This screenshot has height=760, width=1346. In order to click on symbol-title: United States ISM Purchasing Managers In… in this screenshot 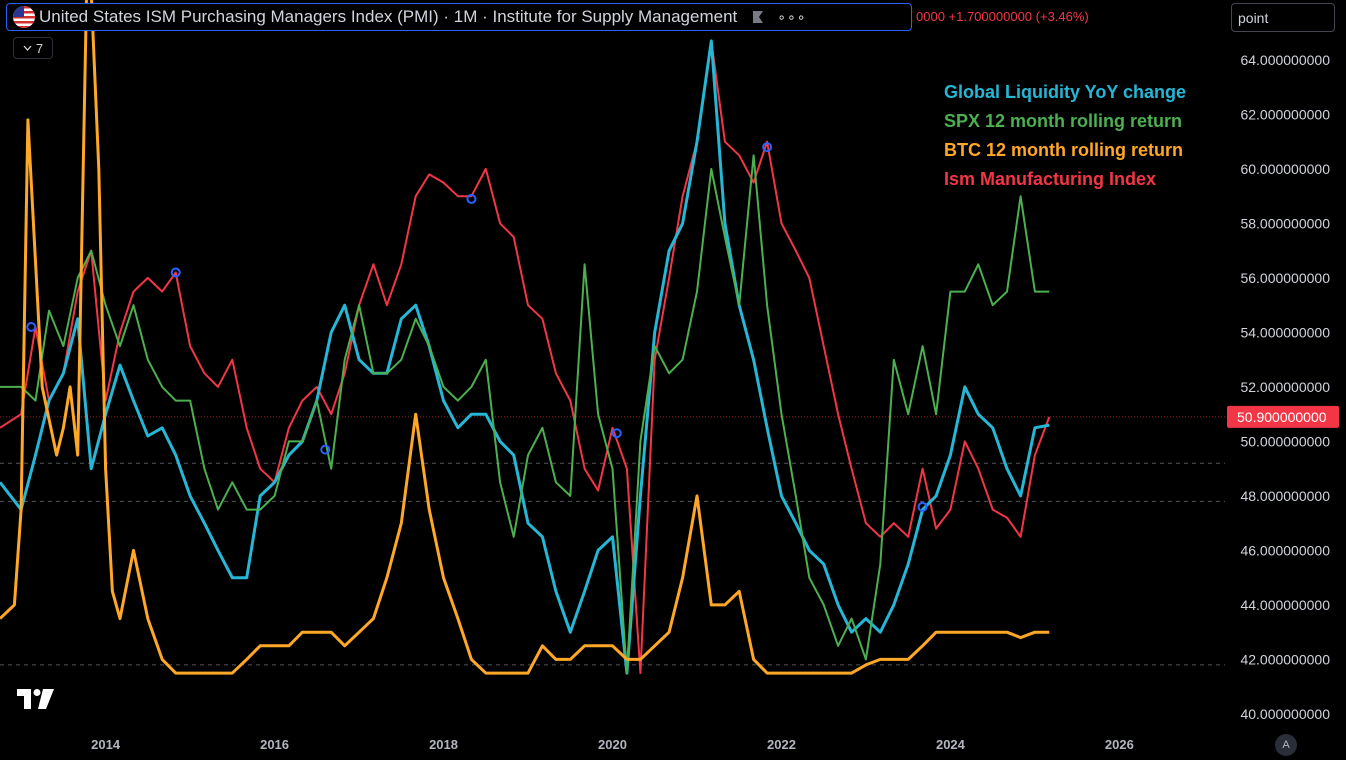, I will do `click(388, 16)`.